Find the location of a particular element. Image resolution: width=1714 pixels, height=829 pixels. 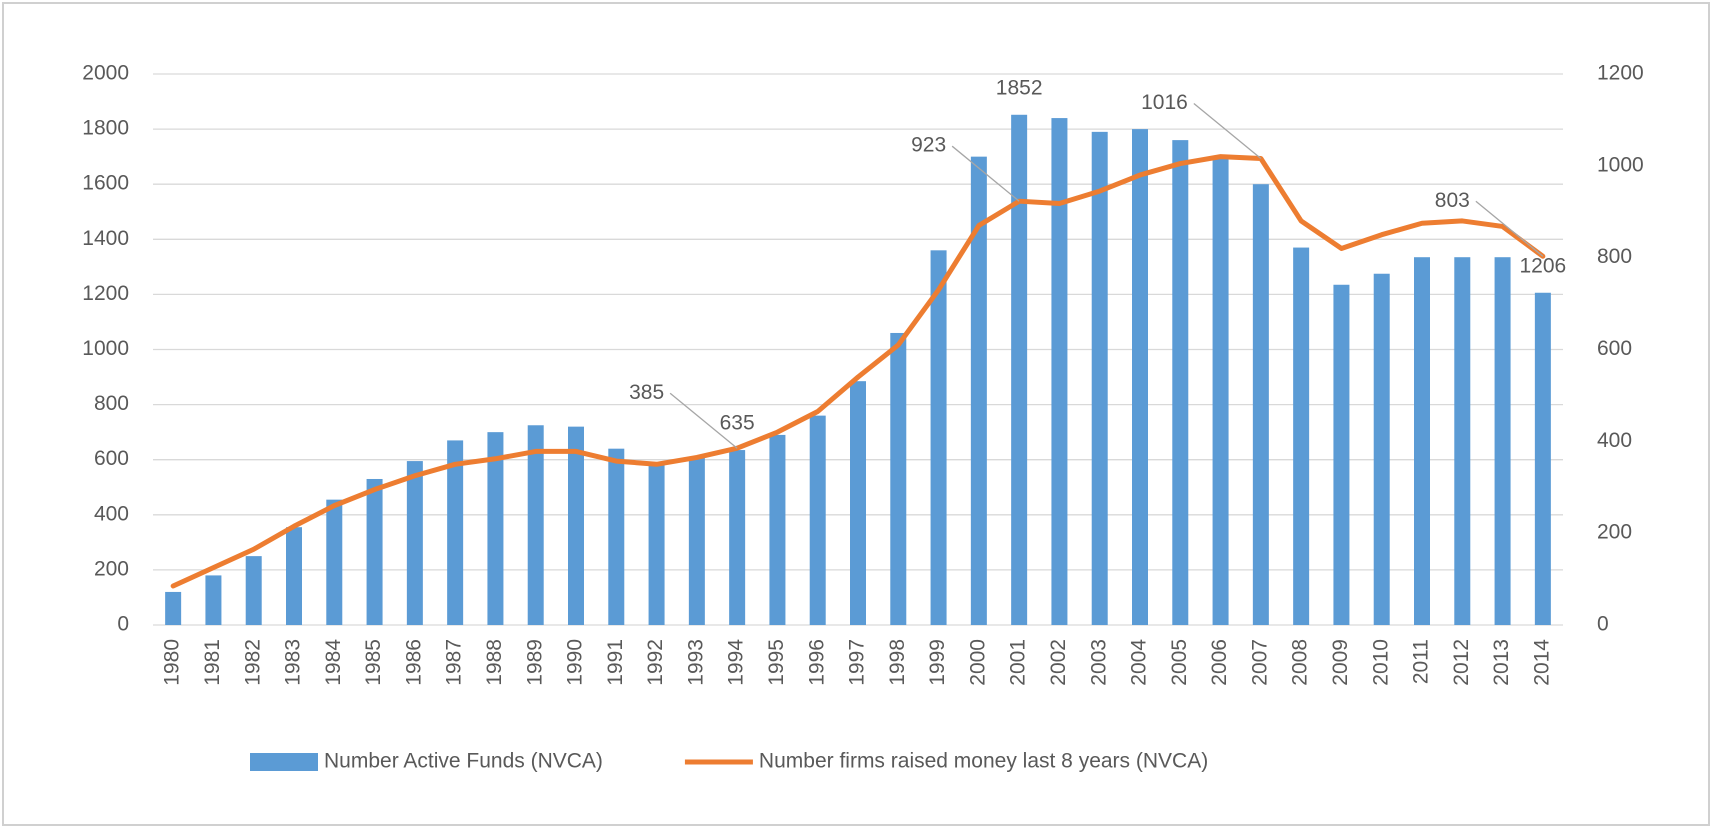

x-tick-label: 1992 is located at coordinates (655, 662).